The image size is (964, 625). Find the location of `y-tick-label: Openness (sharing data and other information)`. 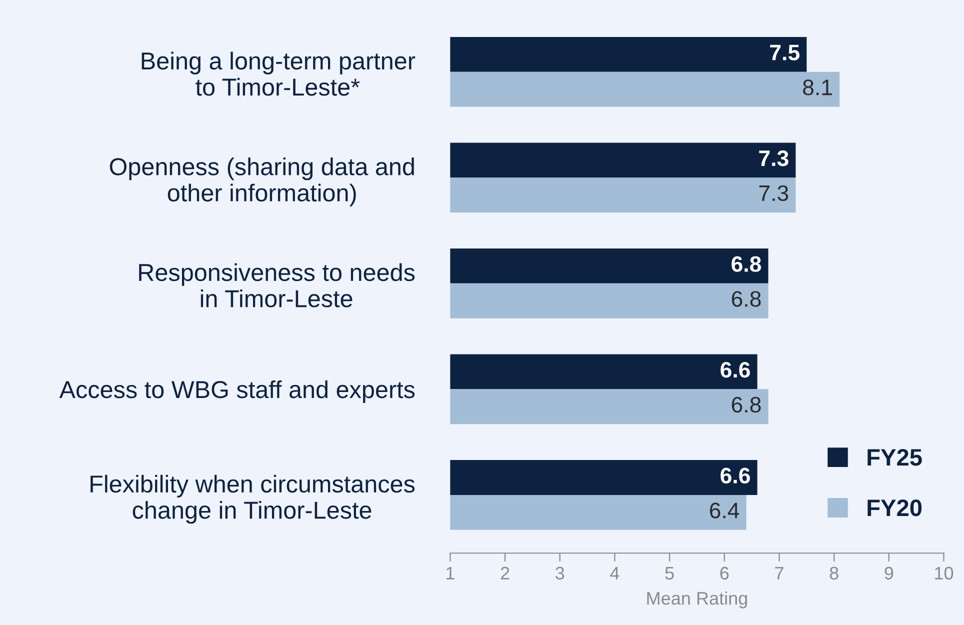

y-tick-label: Openness (sharing data and other information) is located at coordinates (262, 182).